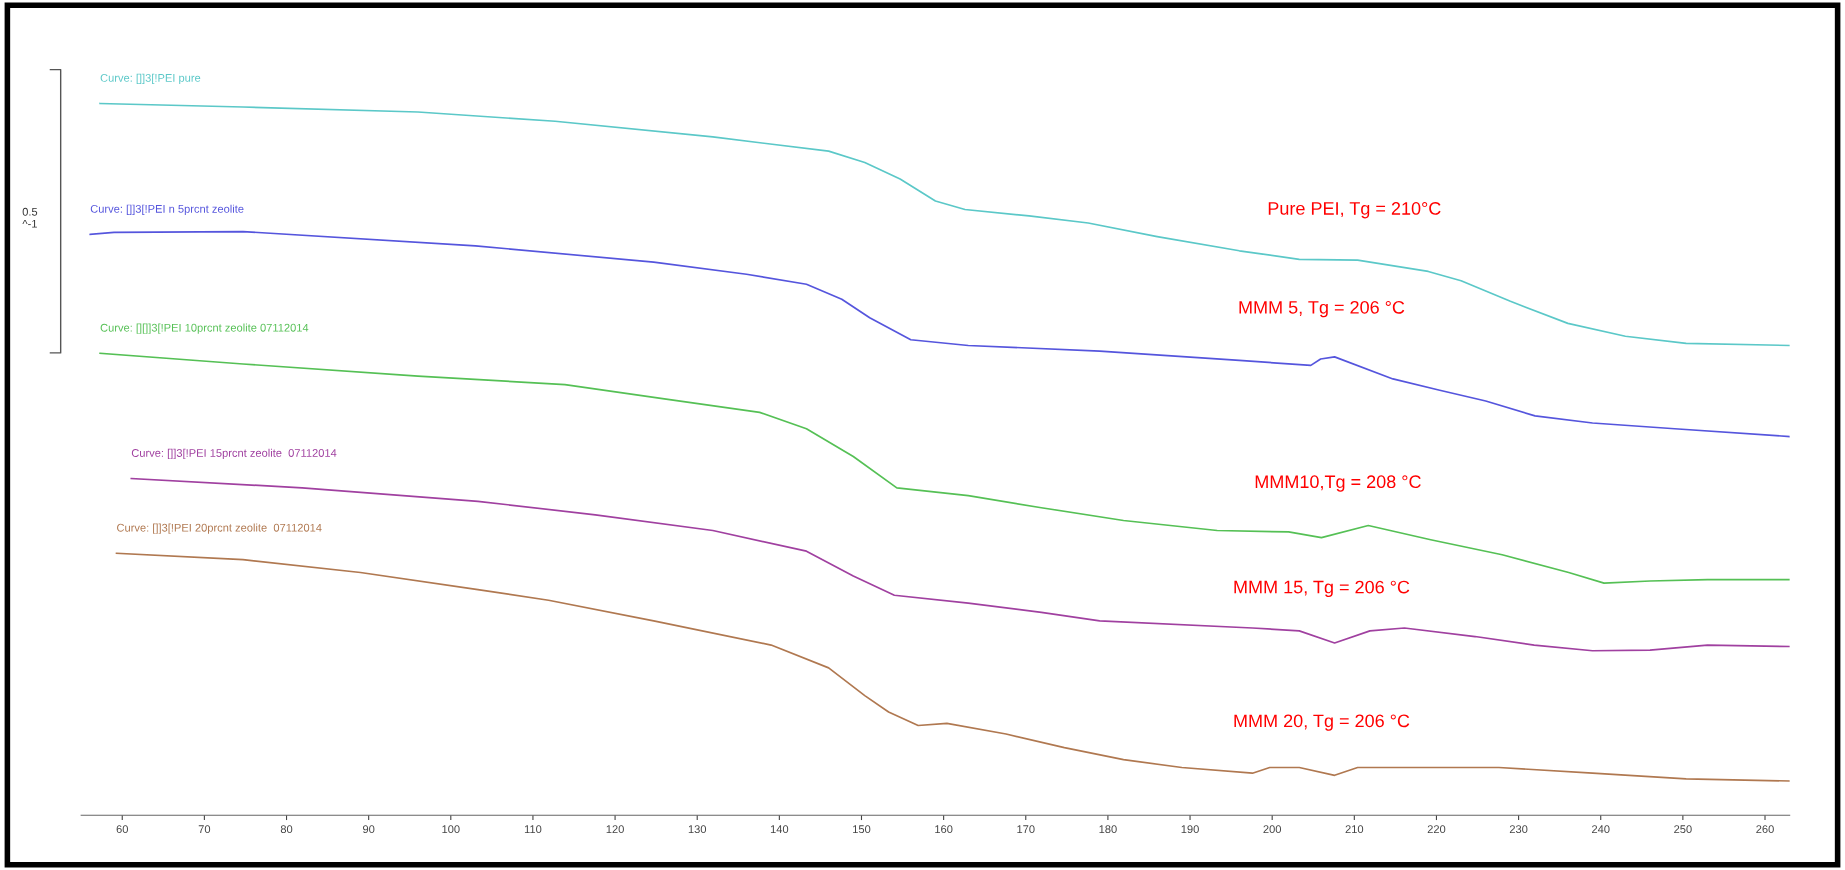  I want to click on x-tick-label: 120, so click(615, 829).